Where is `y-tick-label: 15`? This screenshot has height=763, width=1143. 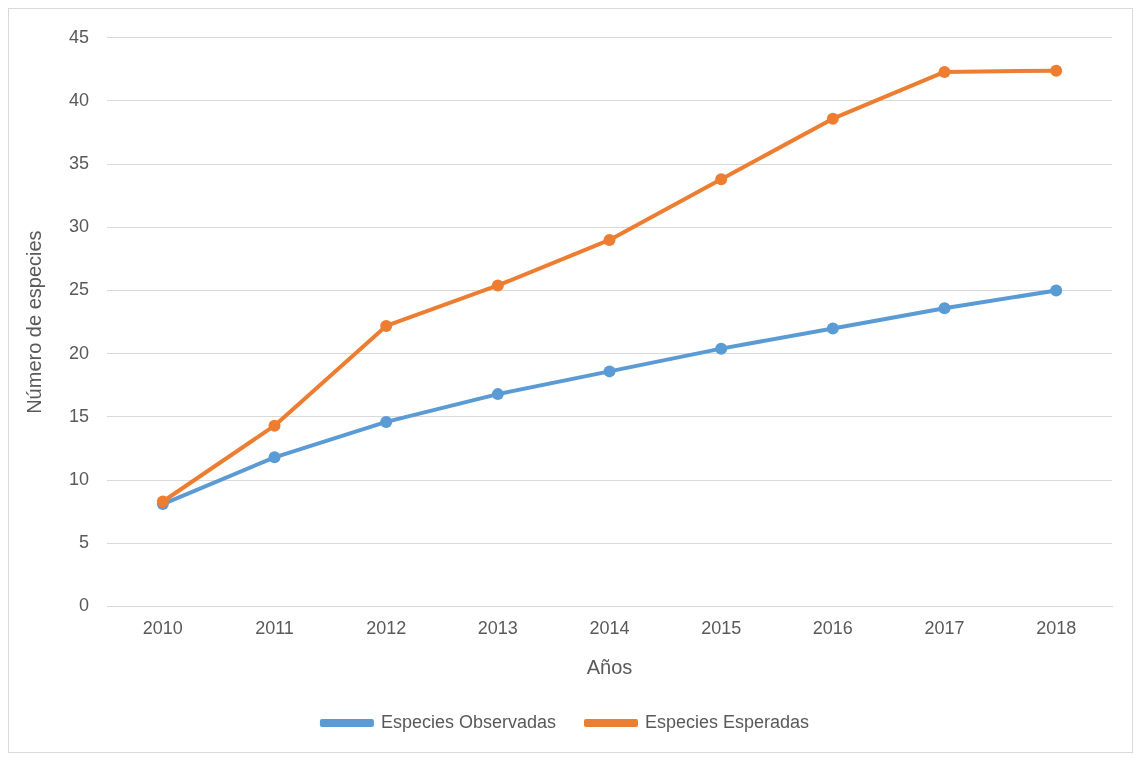
y-tick-label: 15 is located at coordinates (79, 415).